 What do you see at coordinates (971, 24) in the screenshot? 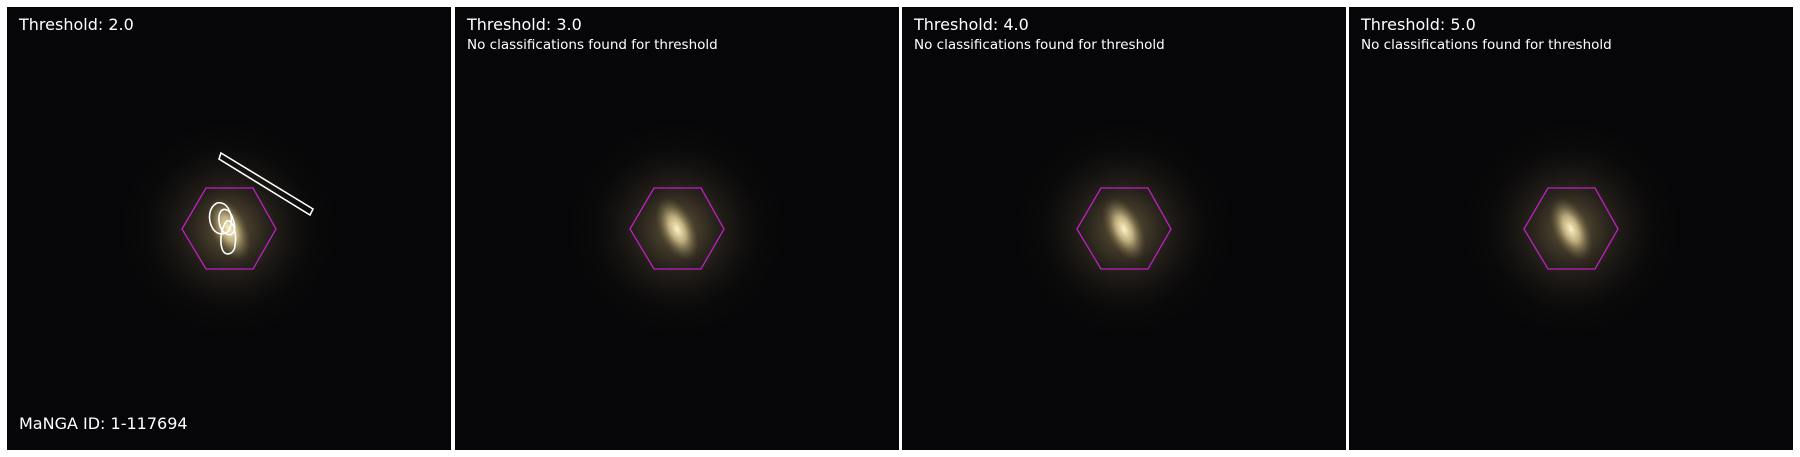
I see `panel-title: Threshold: 4.0` at bounding box center [971, 24].